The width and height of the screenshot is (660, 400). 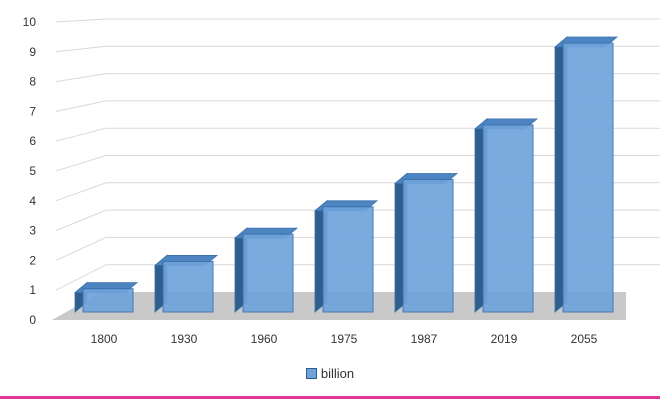 I want to click on y-tick-label: 5, so click(x=32, y=171).